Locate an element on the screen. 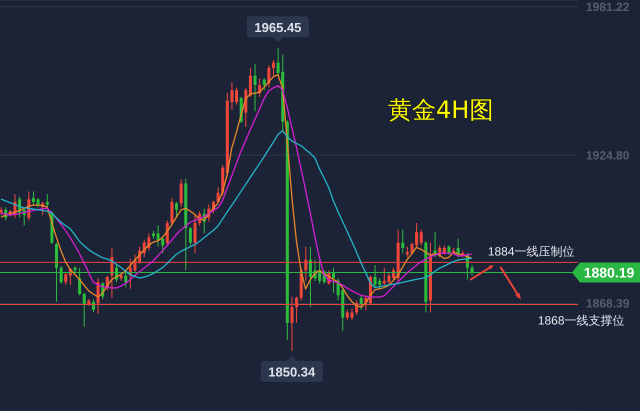  text: 黄金4H图 is located at coordinates (441, 110).